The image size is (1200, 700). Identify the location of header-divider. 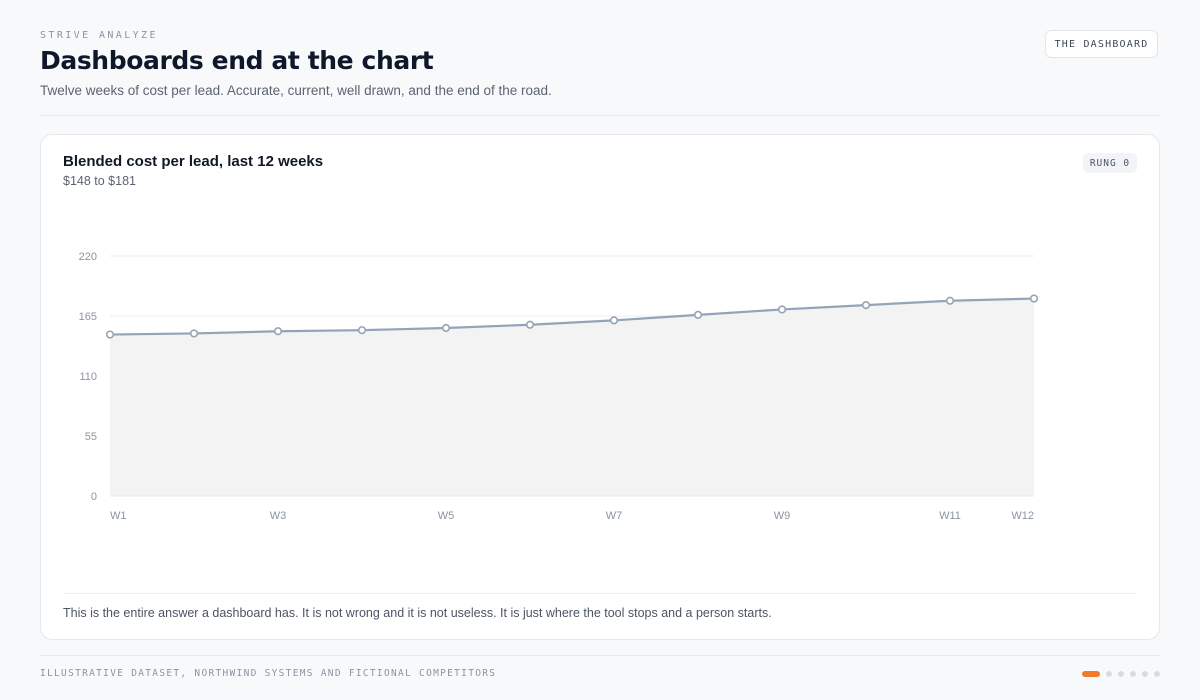
(600, 115).